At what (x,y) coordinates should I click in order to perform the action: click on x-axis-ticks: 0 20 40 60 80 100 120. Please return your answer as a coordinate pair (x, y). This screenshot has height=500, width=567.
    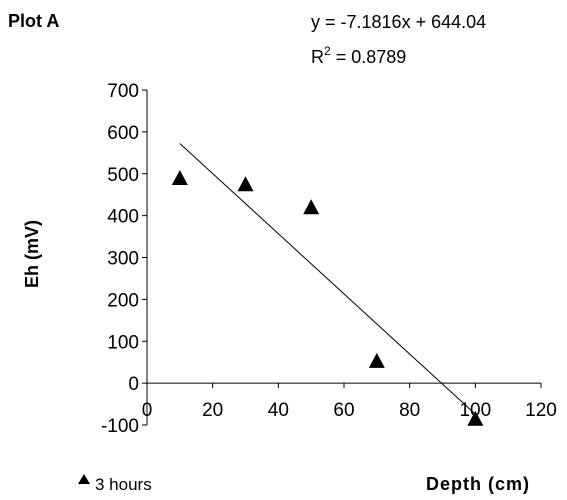
    Looking at the image, I should click on (349, 402).